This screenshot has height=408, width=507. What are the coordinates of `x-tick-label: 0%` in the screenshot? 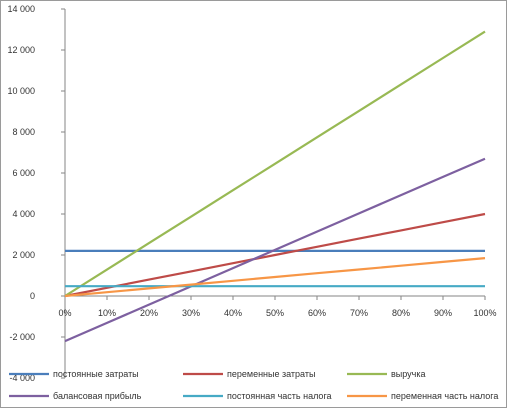 It's located at (64, 313).